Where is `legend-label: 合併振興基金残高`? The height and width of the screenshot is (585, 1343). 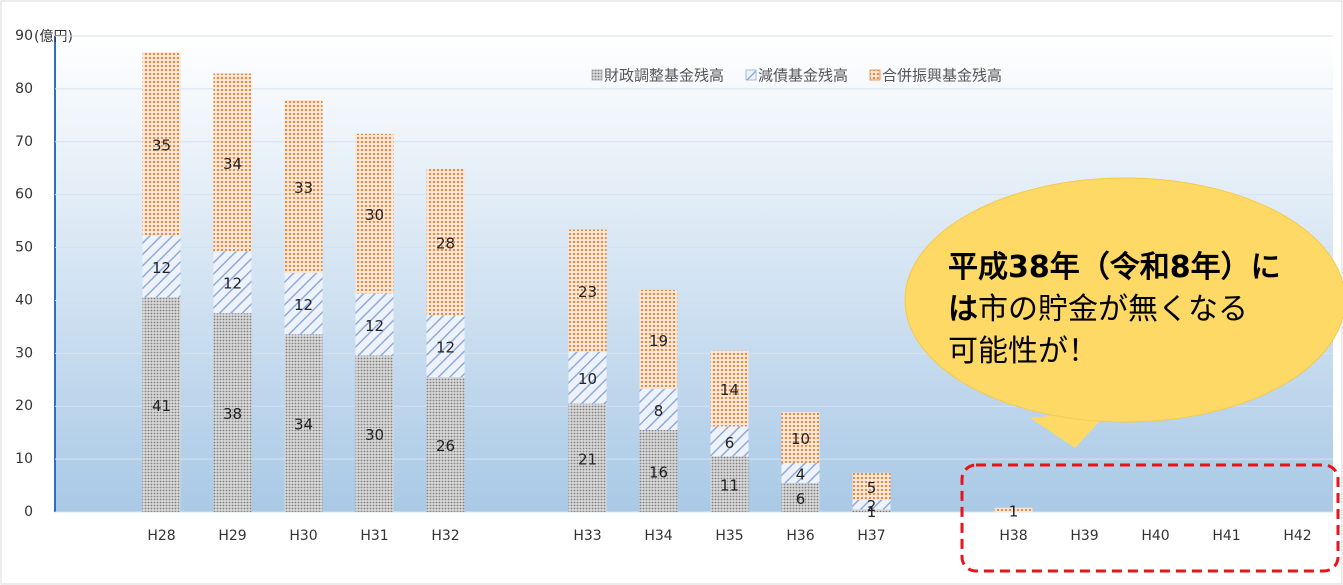
legend-label: 合併振興基金残高 is located at coordinates (942, 76).